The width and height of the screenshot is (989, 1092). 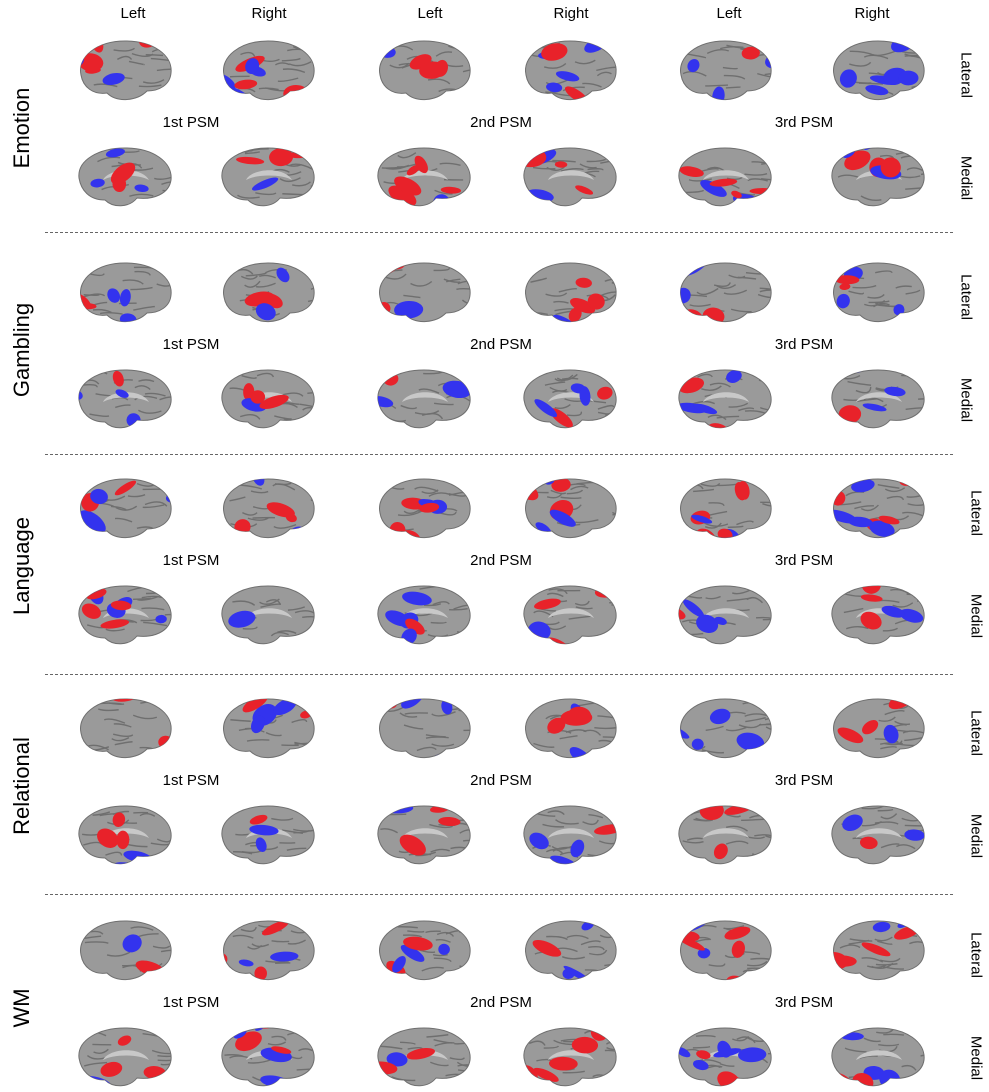 I want to click on col-header-left-3: Left, so click(x=728, y=13).